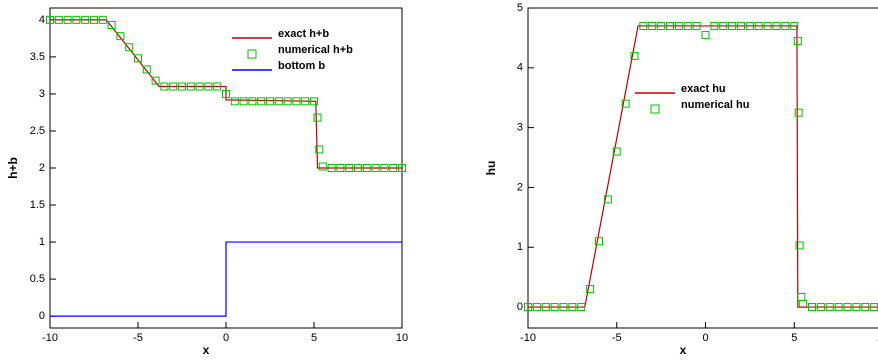 The width and height of the screenshot is (878, 362). I want to click on y-tick-label: 1.5, so click(37, 205).